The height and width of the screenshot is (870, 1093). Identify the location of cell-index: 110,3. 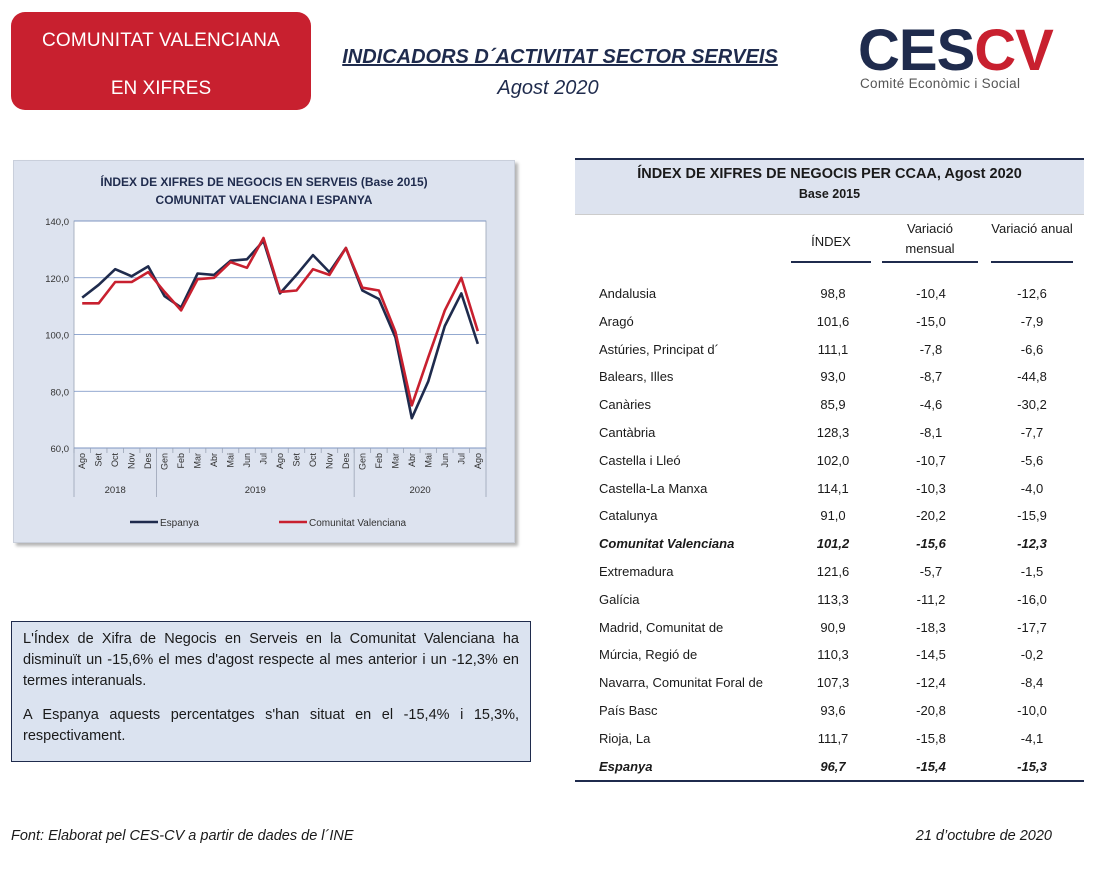
(833, 655).